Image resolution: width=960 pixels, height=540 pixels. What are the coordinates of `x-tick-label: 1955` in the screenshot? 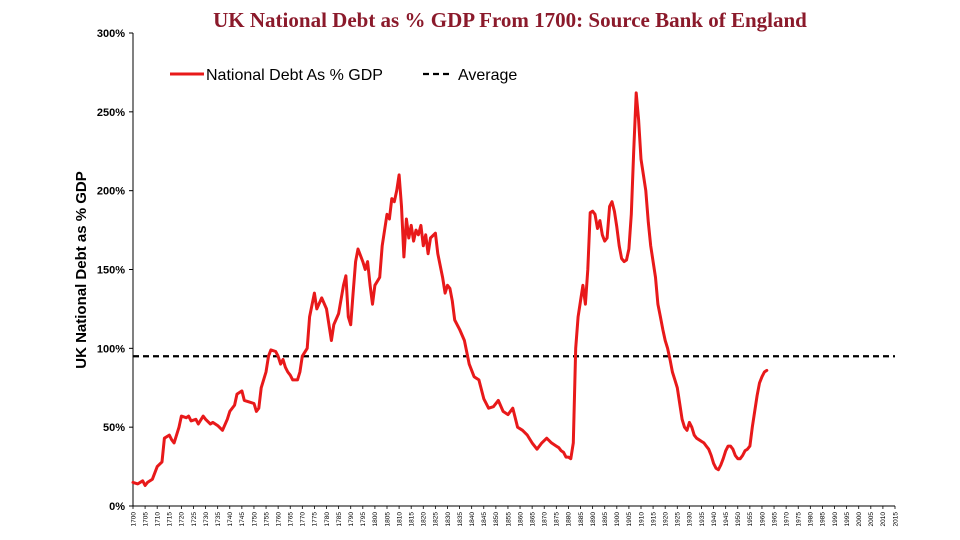 It's located at (750, 519).